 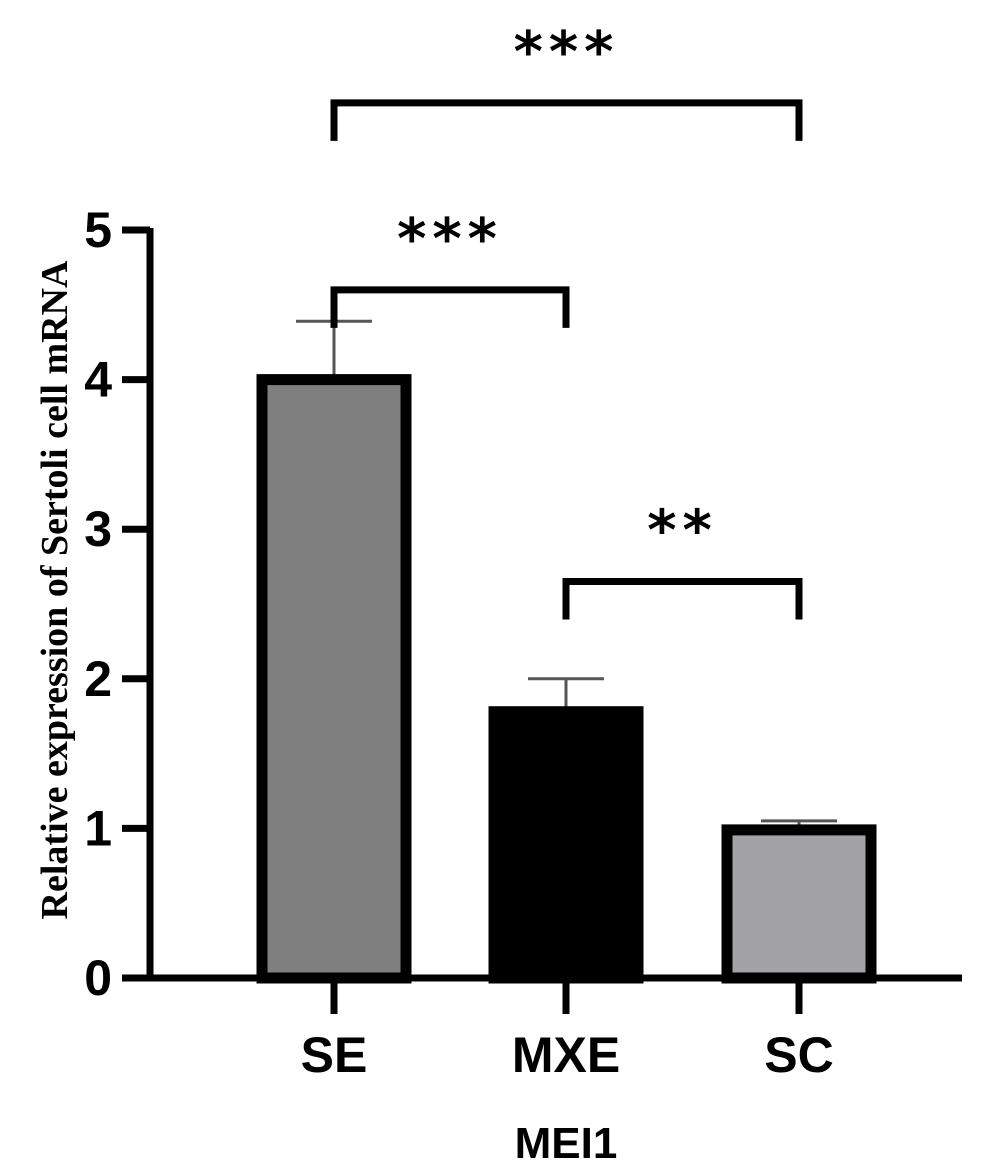 I want to click on bar-sc, so click(x=799, y=904).